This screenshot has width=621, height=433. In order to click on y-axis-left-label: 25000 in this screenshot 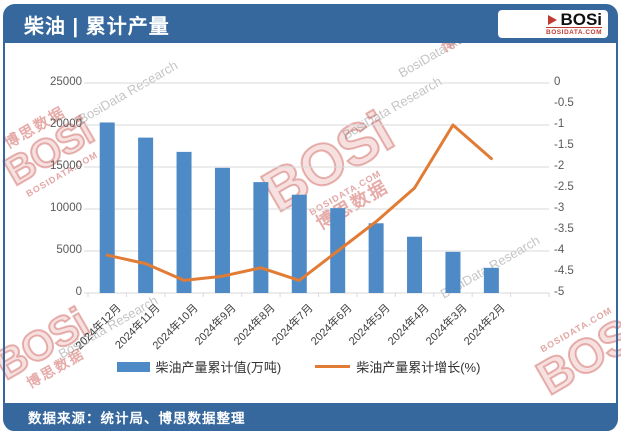, I will do `click(66, 82)`.